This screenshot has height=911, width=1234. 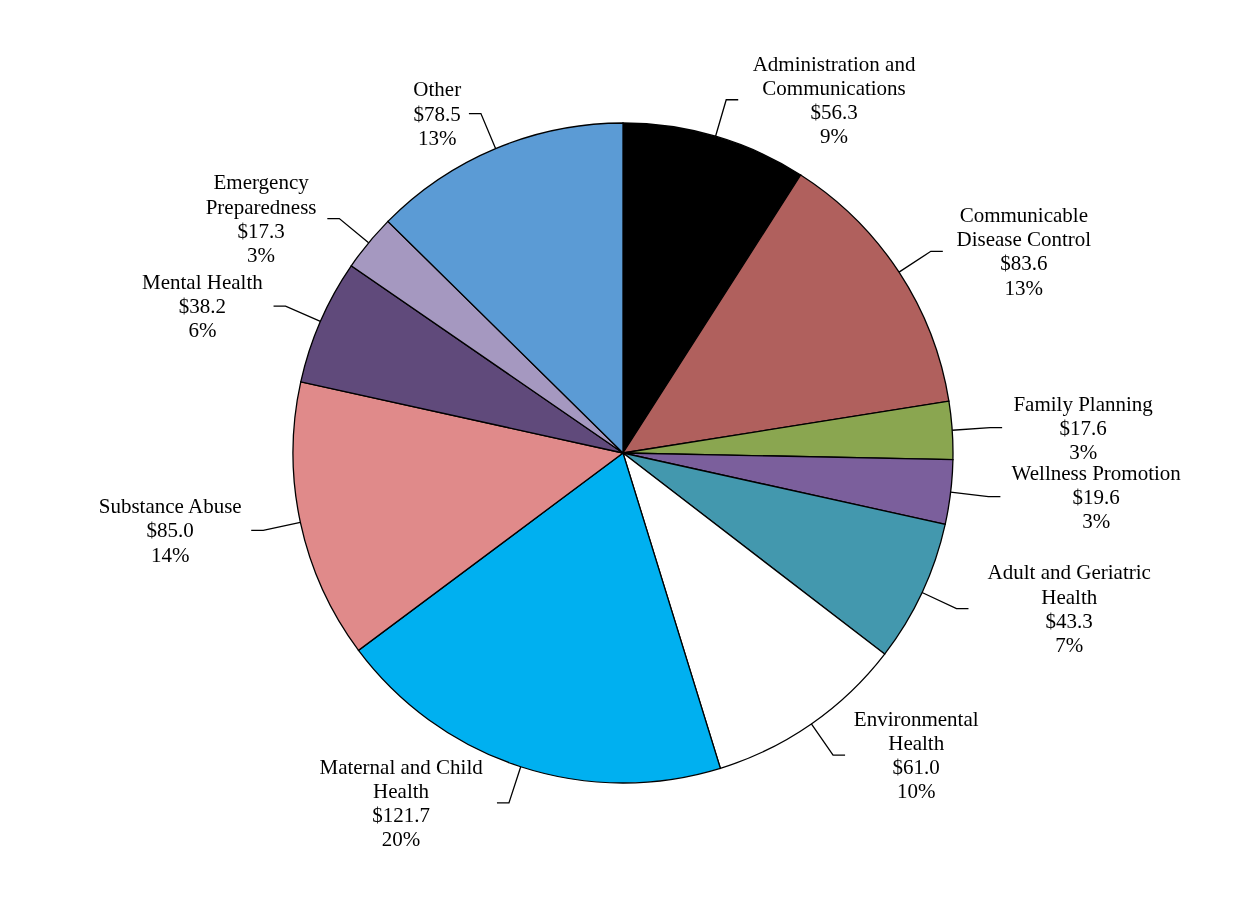 I want to click on slice-label: Family Planning, so click(x=1083, y=403).